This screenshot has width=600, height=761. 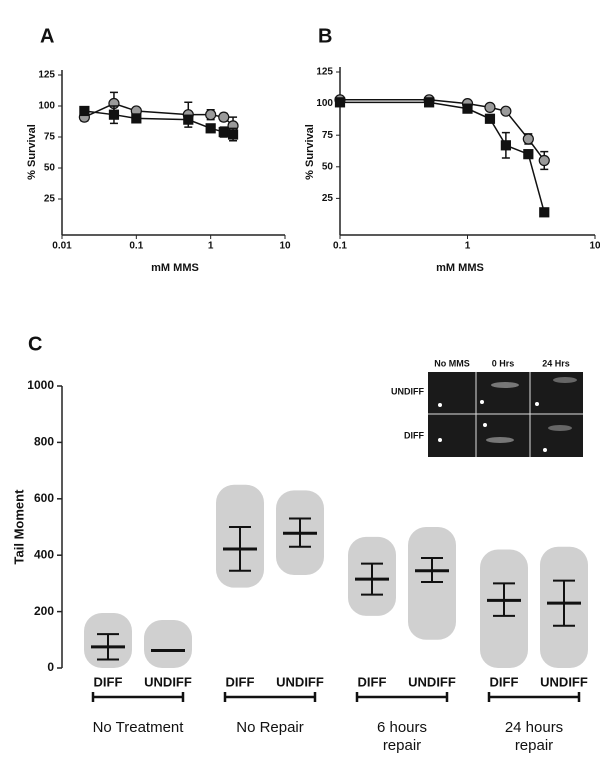 I want to click on y-tick-label: 0, so click(x=50, y=667).